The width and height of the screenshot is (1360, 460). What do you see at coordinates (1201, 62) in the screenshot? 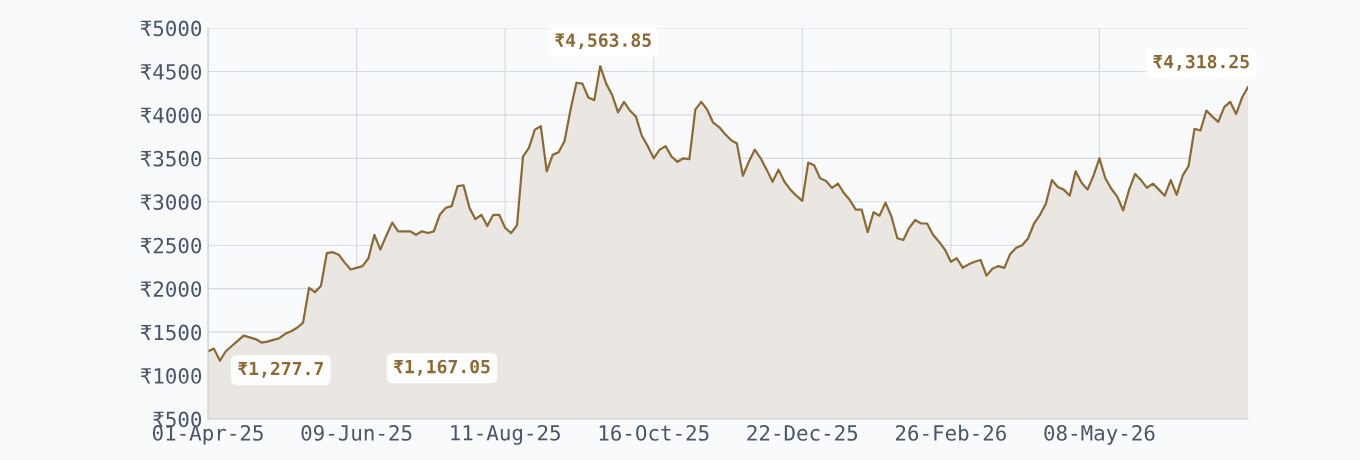
I see `annotation: ₹4,318.25` at bounding box center [1201, 62].